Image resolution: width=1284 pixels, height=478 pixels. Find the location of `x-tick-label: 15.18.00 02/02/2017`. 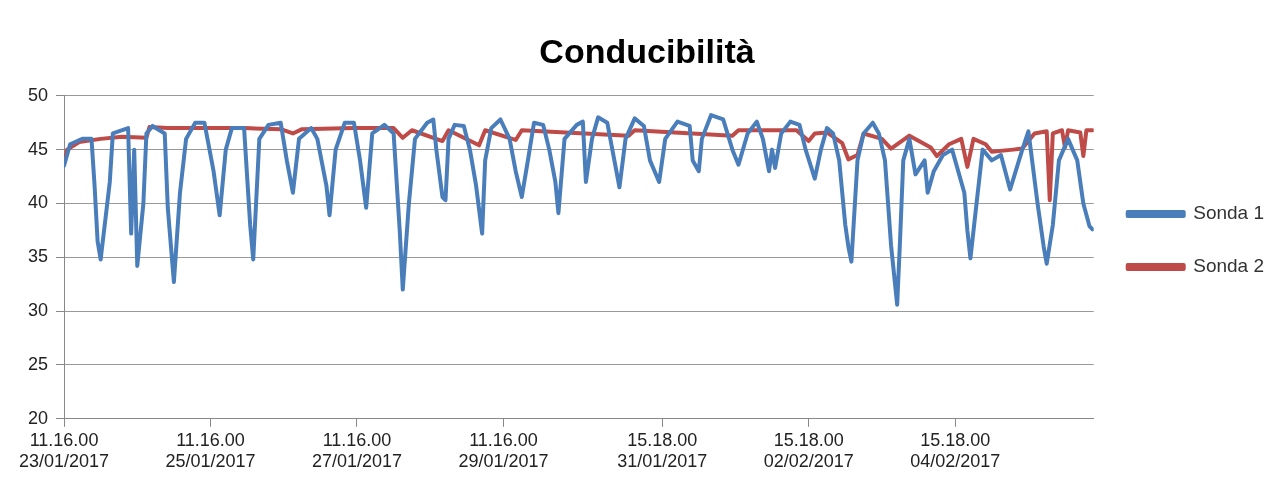

x-tick-label: 15.18.00 02/02/2017 is located at coordinates (808, 450).